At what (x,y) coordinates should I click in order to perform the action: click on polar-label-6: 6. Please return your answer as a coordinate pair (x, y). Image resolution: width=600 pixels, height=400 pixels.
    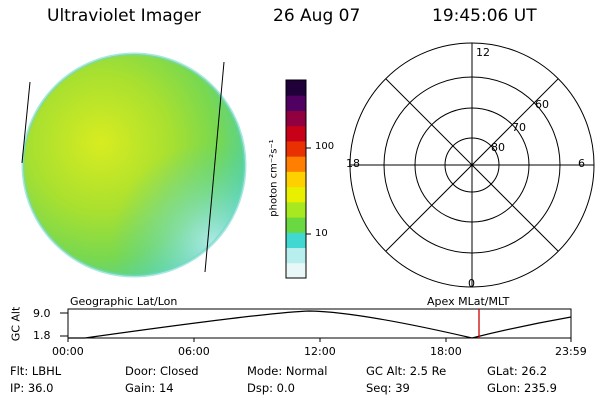
    Looking at the image, I should click on (581, 163).